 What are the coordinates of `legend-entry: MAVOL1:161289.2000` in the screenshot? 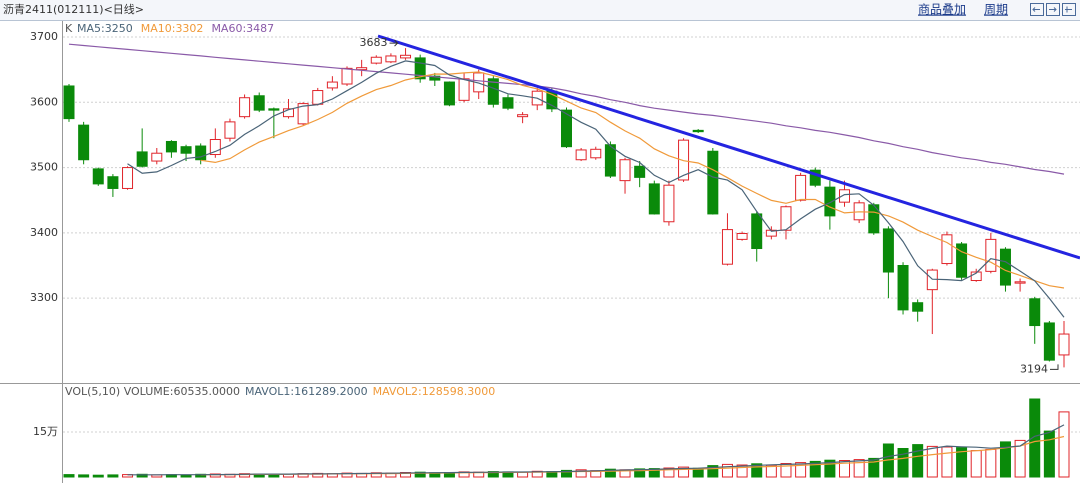 It's located at (306, 391).